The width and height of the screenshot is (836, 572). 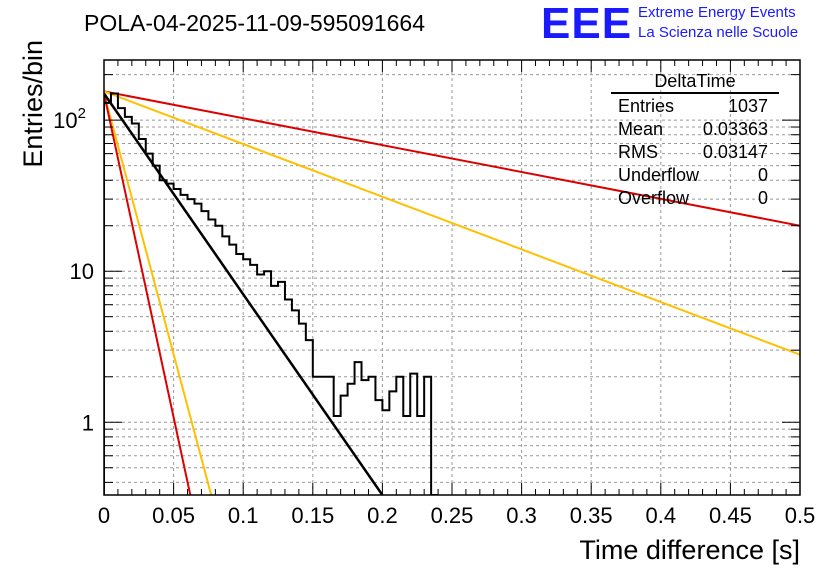 What do you see at coordinates (654, 198) in the screenshot?
I see `stats-overflow-label: Overflow` at bounding box center [654, 198].